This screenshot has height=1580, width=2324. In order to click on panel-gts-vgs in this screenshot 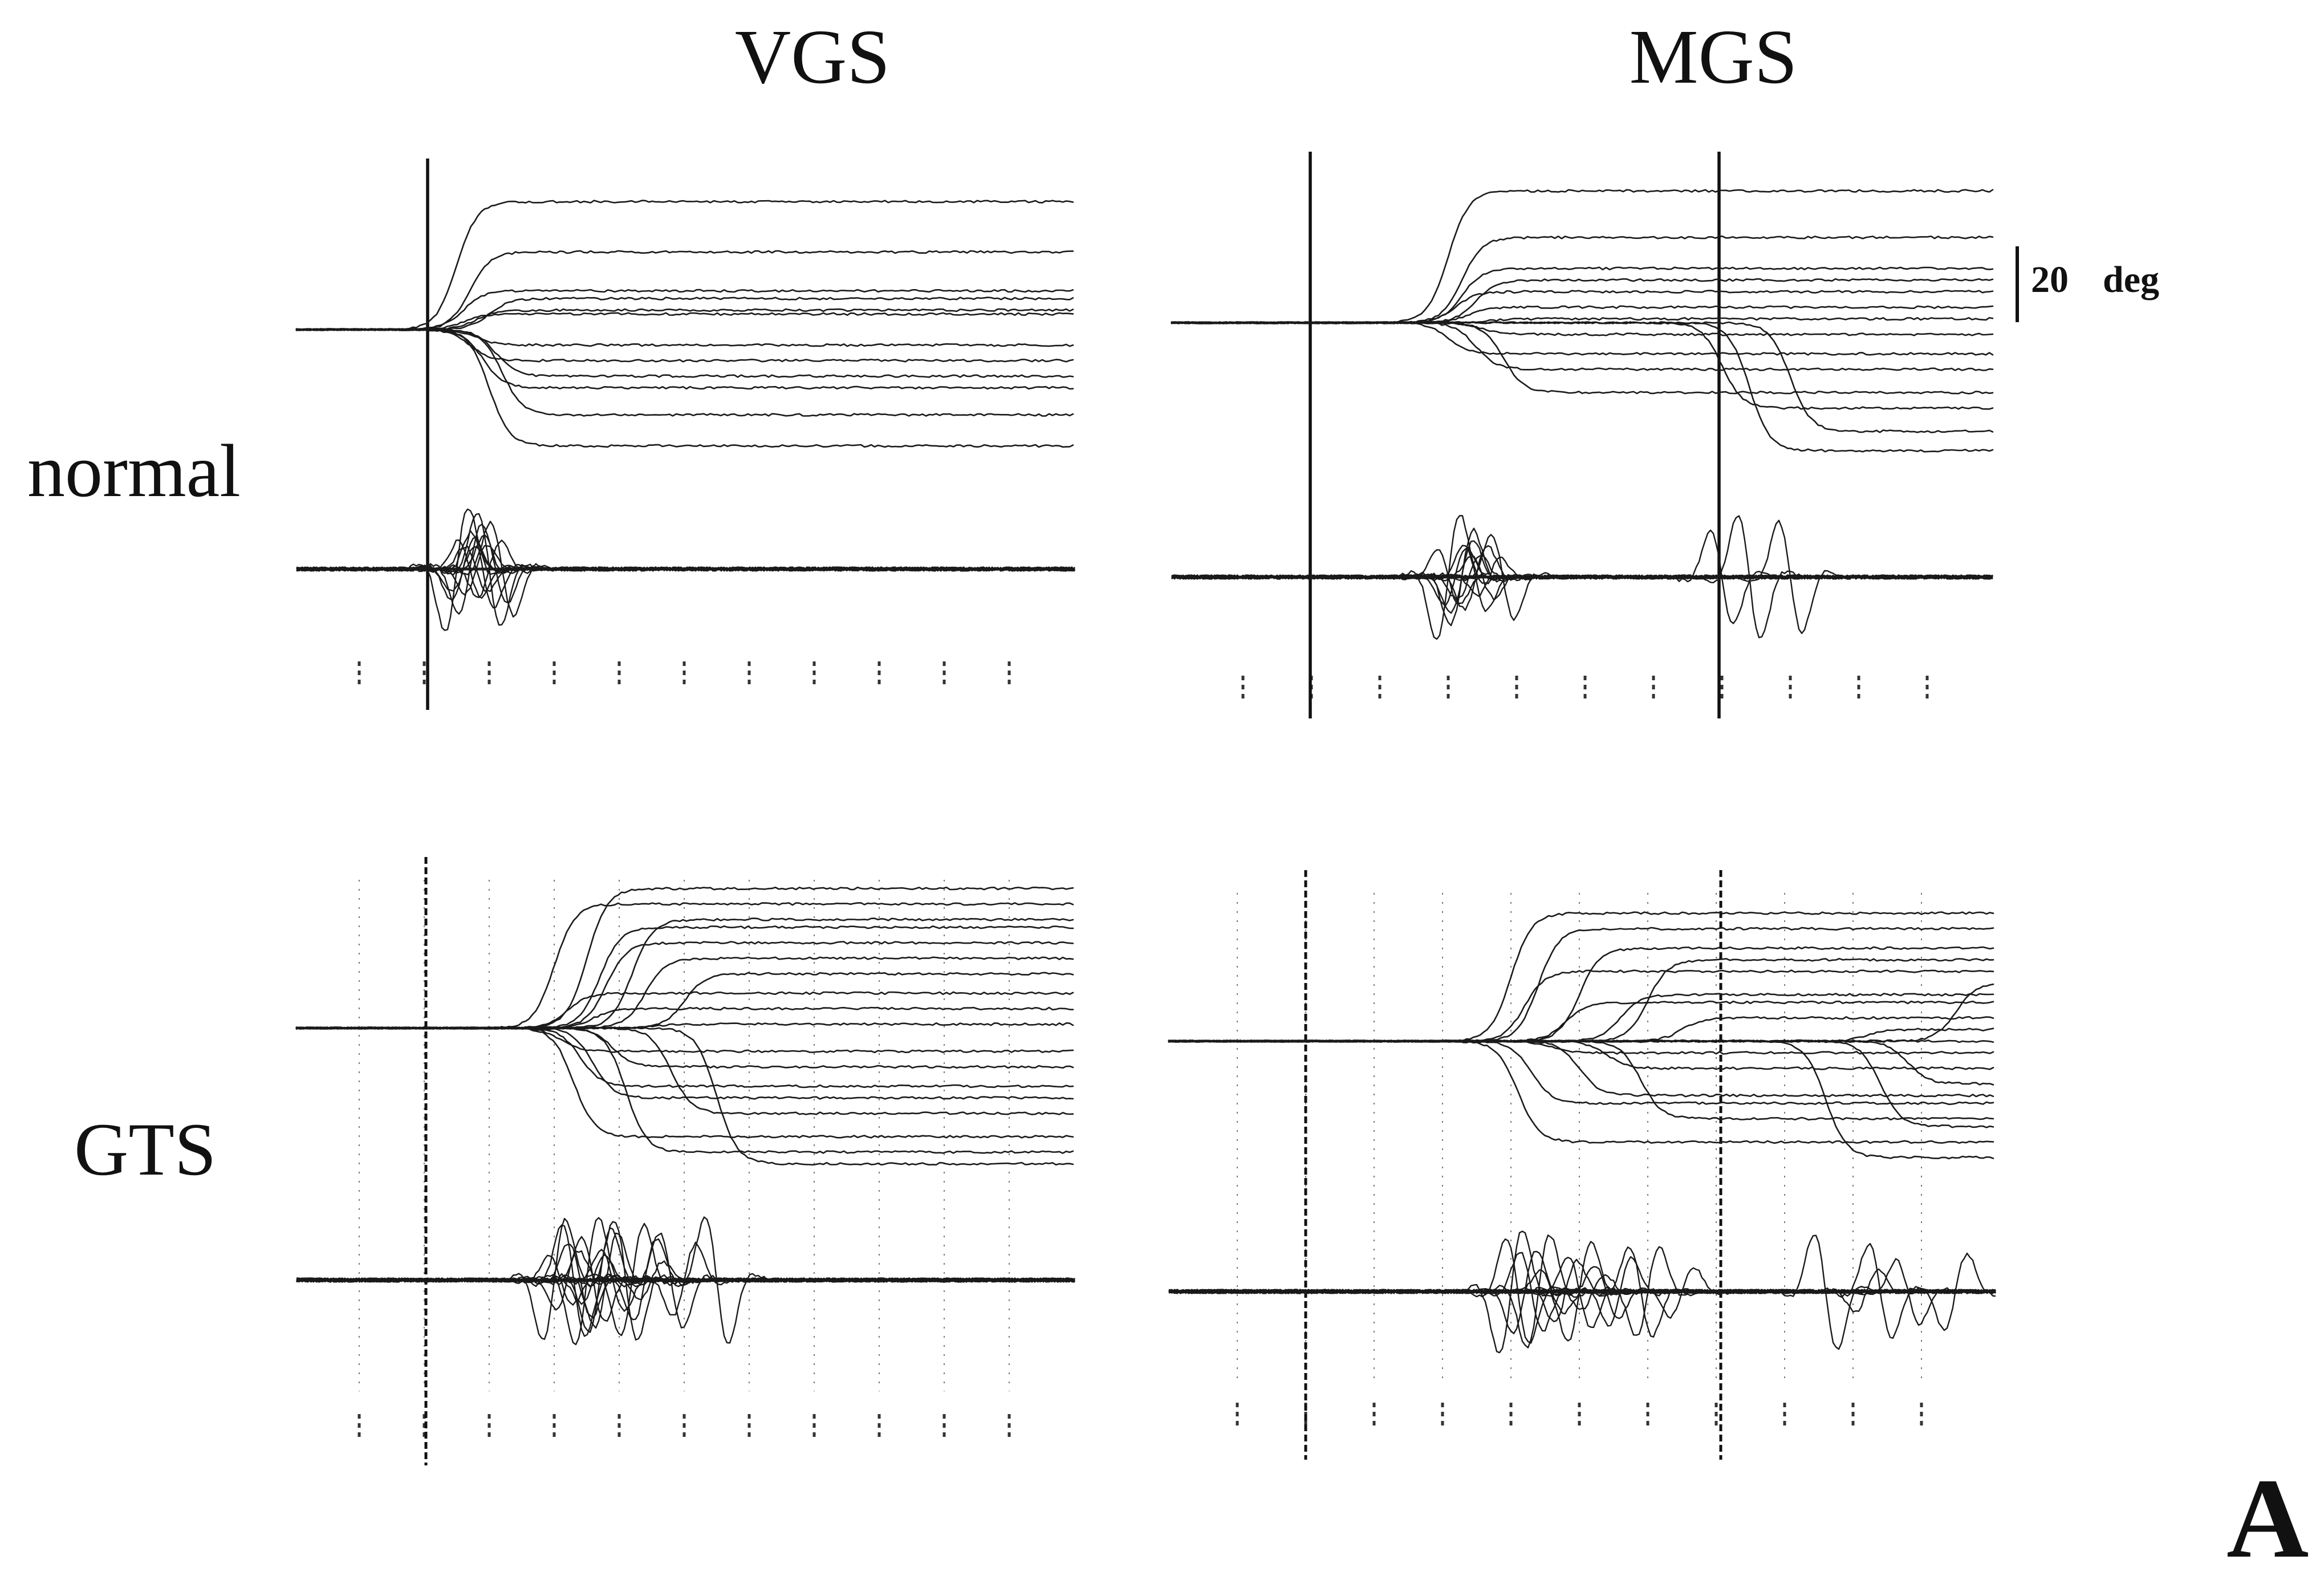, I will do `click(685, 1161)`.